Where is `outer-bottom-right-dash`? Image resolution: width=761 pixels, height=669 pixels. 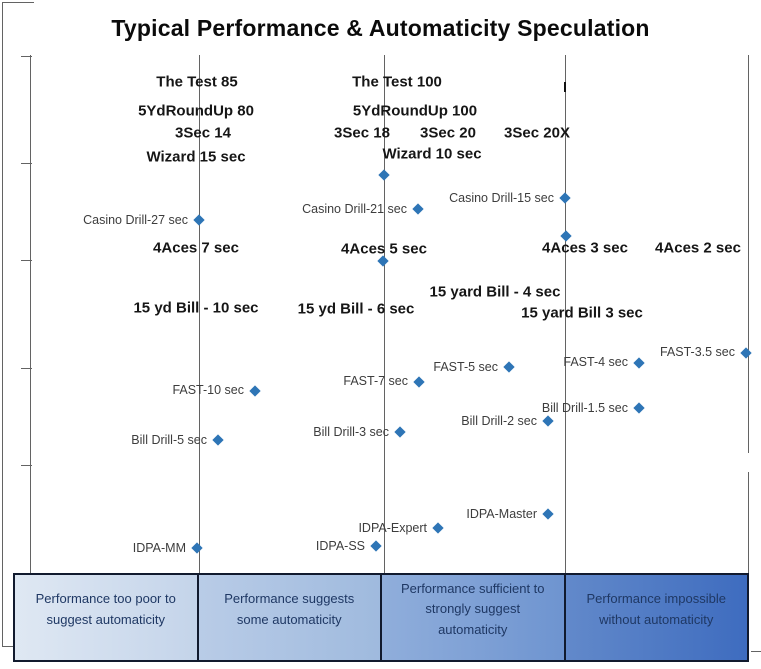 outer-bottom-right-dash is located at coordinates (756, 651).